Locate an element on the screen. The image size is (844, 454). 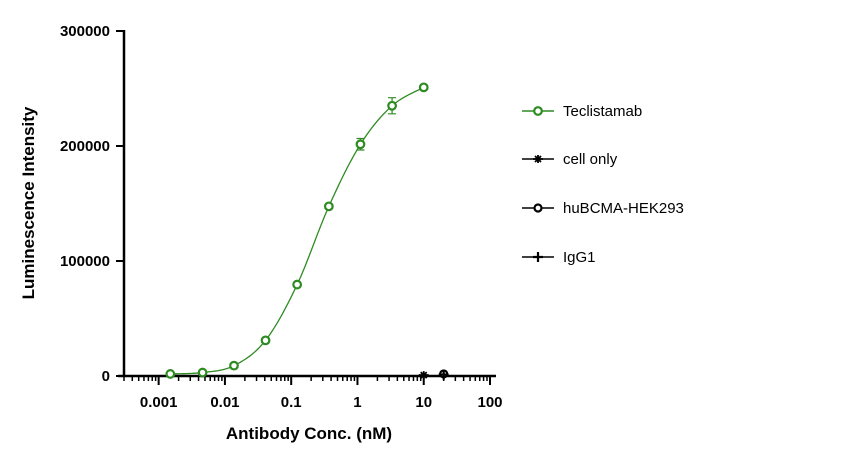
y-tick-label: 0 is located at coordinates (106, 376).